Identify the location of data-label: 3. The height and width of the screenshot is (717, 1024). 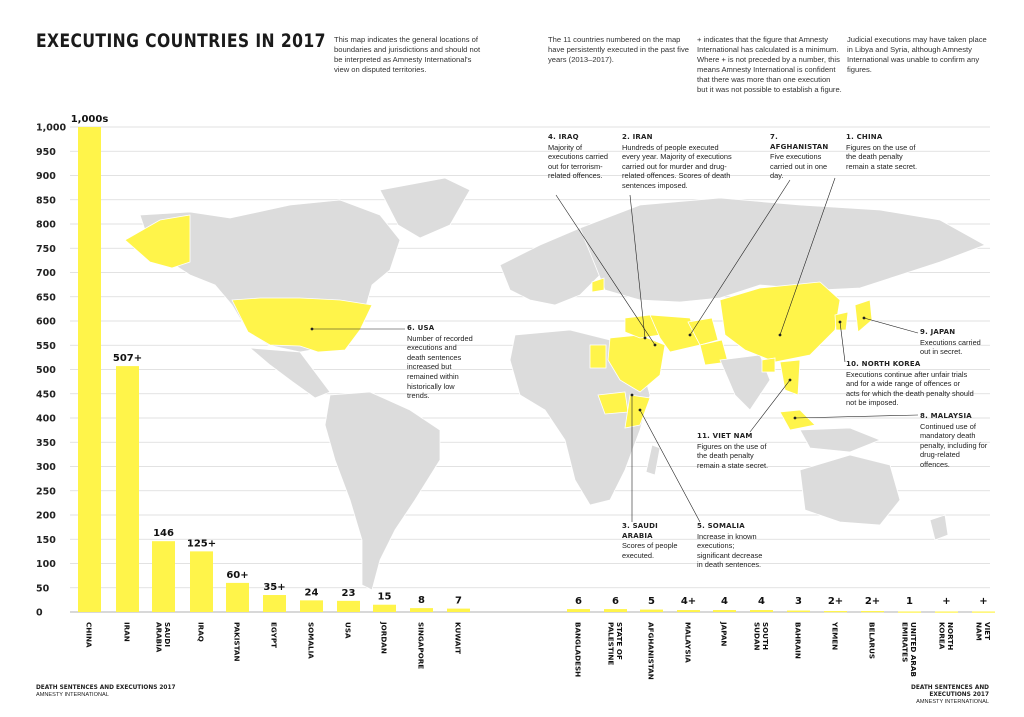
(798, 601).